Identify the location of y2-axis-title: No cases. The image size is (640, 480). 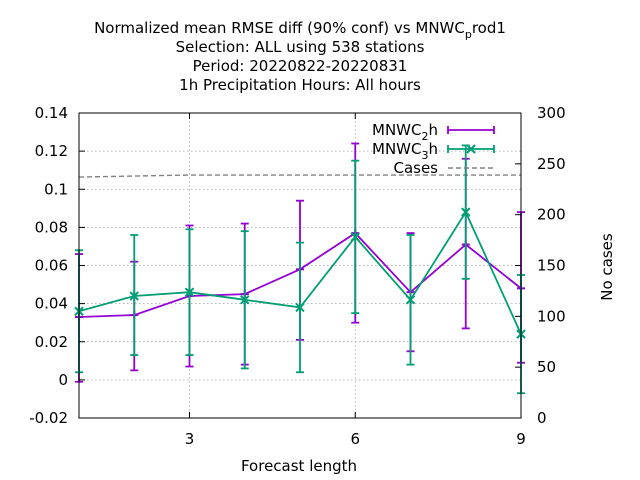
(607, 267).